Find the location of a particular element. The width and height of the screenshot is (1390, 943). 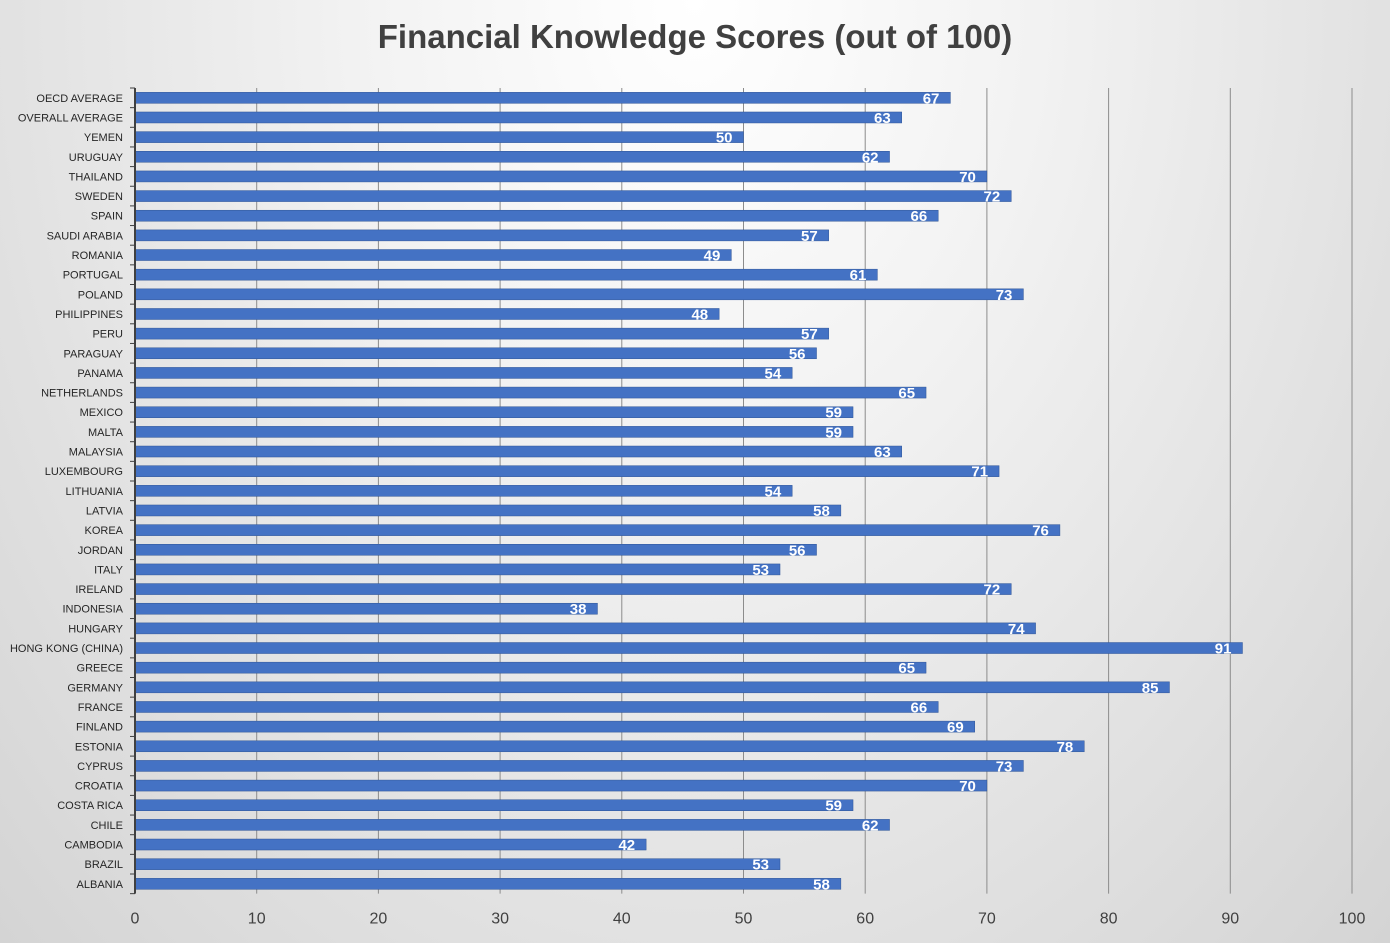

x-tick-label: 90 is located at coordinates (1230, 919).